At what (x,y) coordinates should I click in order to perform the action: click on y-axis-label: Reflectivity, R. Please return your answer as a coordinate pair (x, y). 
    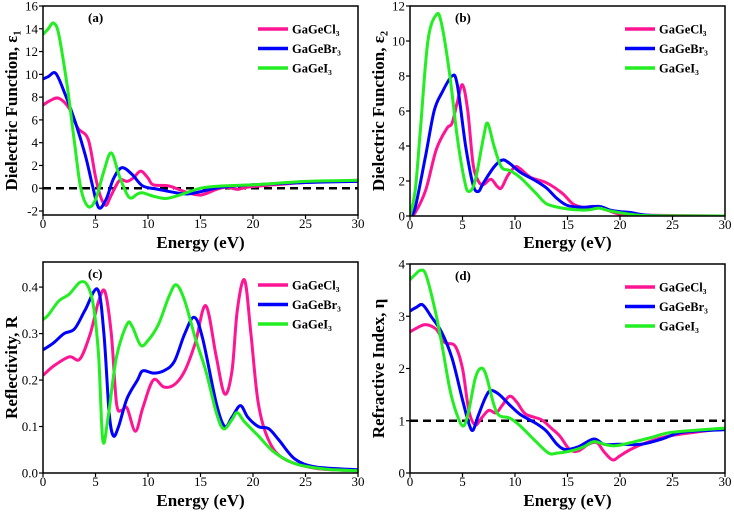
    Looking at the image, I should click on (11, 367).